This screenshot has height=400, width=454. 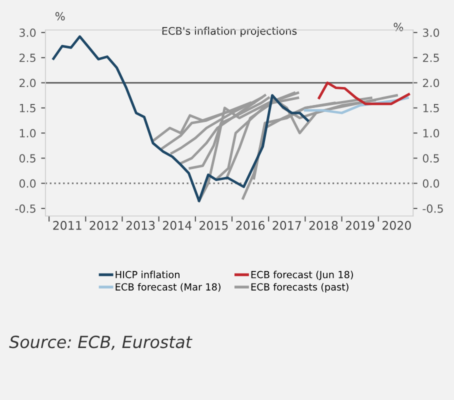 What do you see at coordinates (28, 133) in the screenshot?
I see `y-tick-label: 1.0` at bounding box center [28, 133].